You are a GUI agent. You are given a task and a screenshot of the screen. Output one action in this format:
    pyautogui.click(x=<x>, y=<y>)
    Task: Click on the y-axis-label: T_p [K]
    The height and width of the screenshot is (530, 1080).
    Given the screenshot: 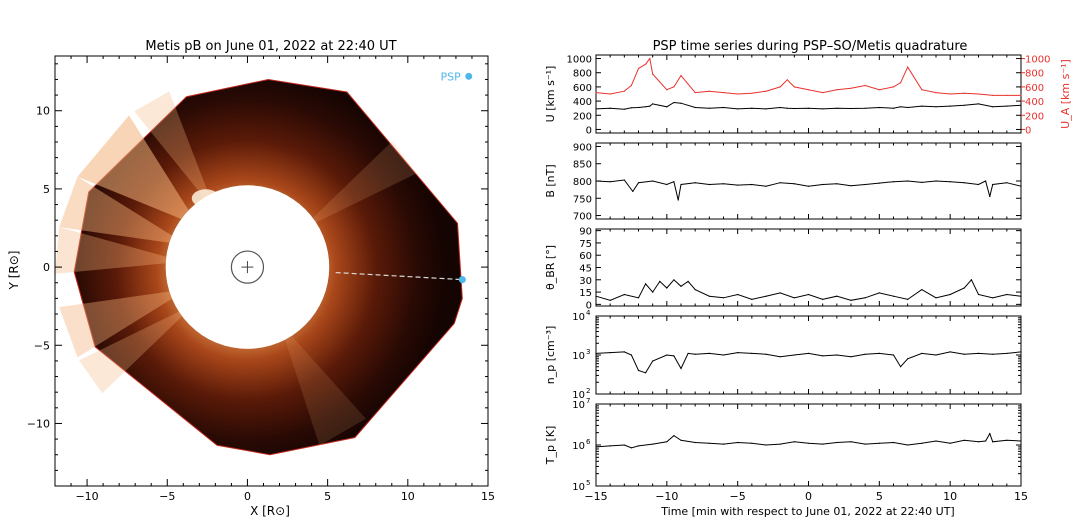 What is the action you would take?
    pyautogui.click(x=550, y=446)
    